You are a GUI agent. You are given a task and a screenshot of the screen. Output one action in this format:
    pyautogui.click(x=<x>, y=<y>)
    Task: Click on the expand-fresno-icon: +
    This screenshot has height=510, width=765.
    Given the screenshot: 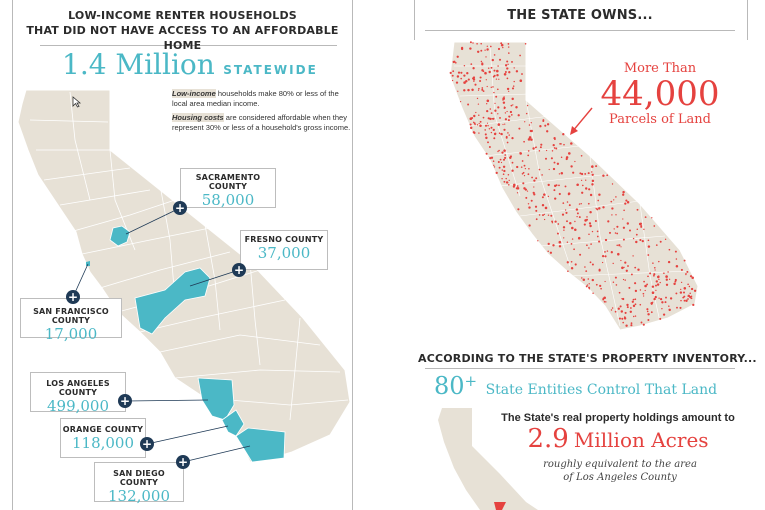 What is the action you would take?
    pyautogui.click(x=239, y=270)
    